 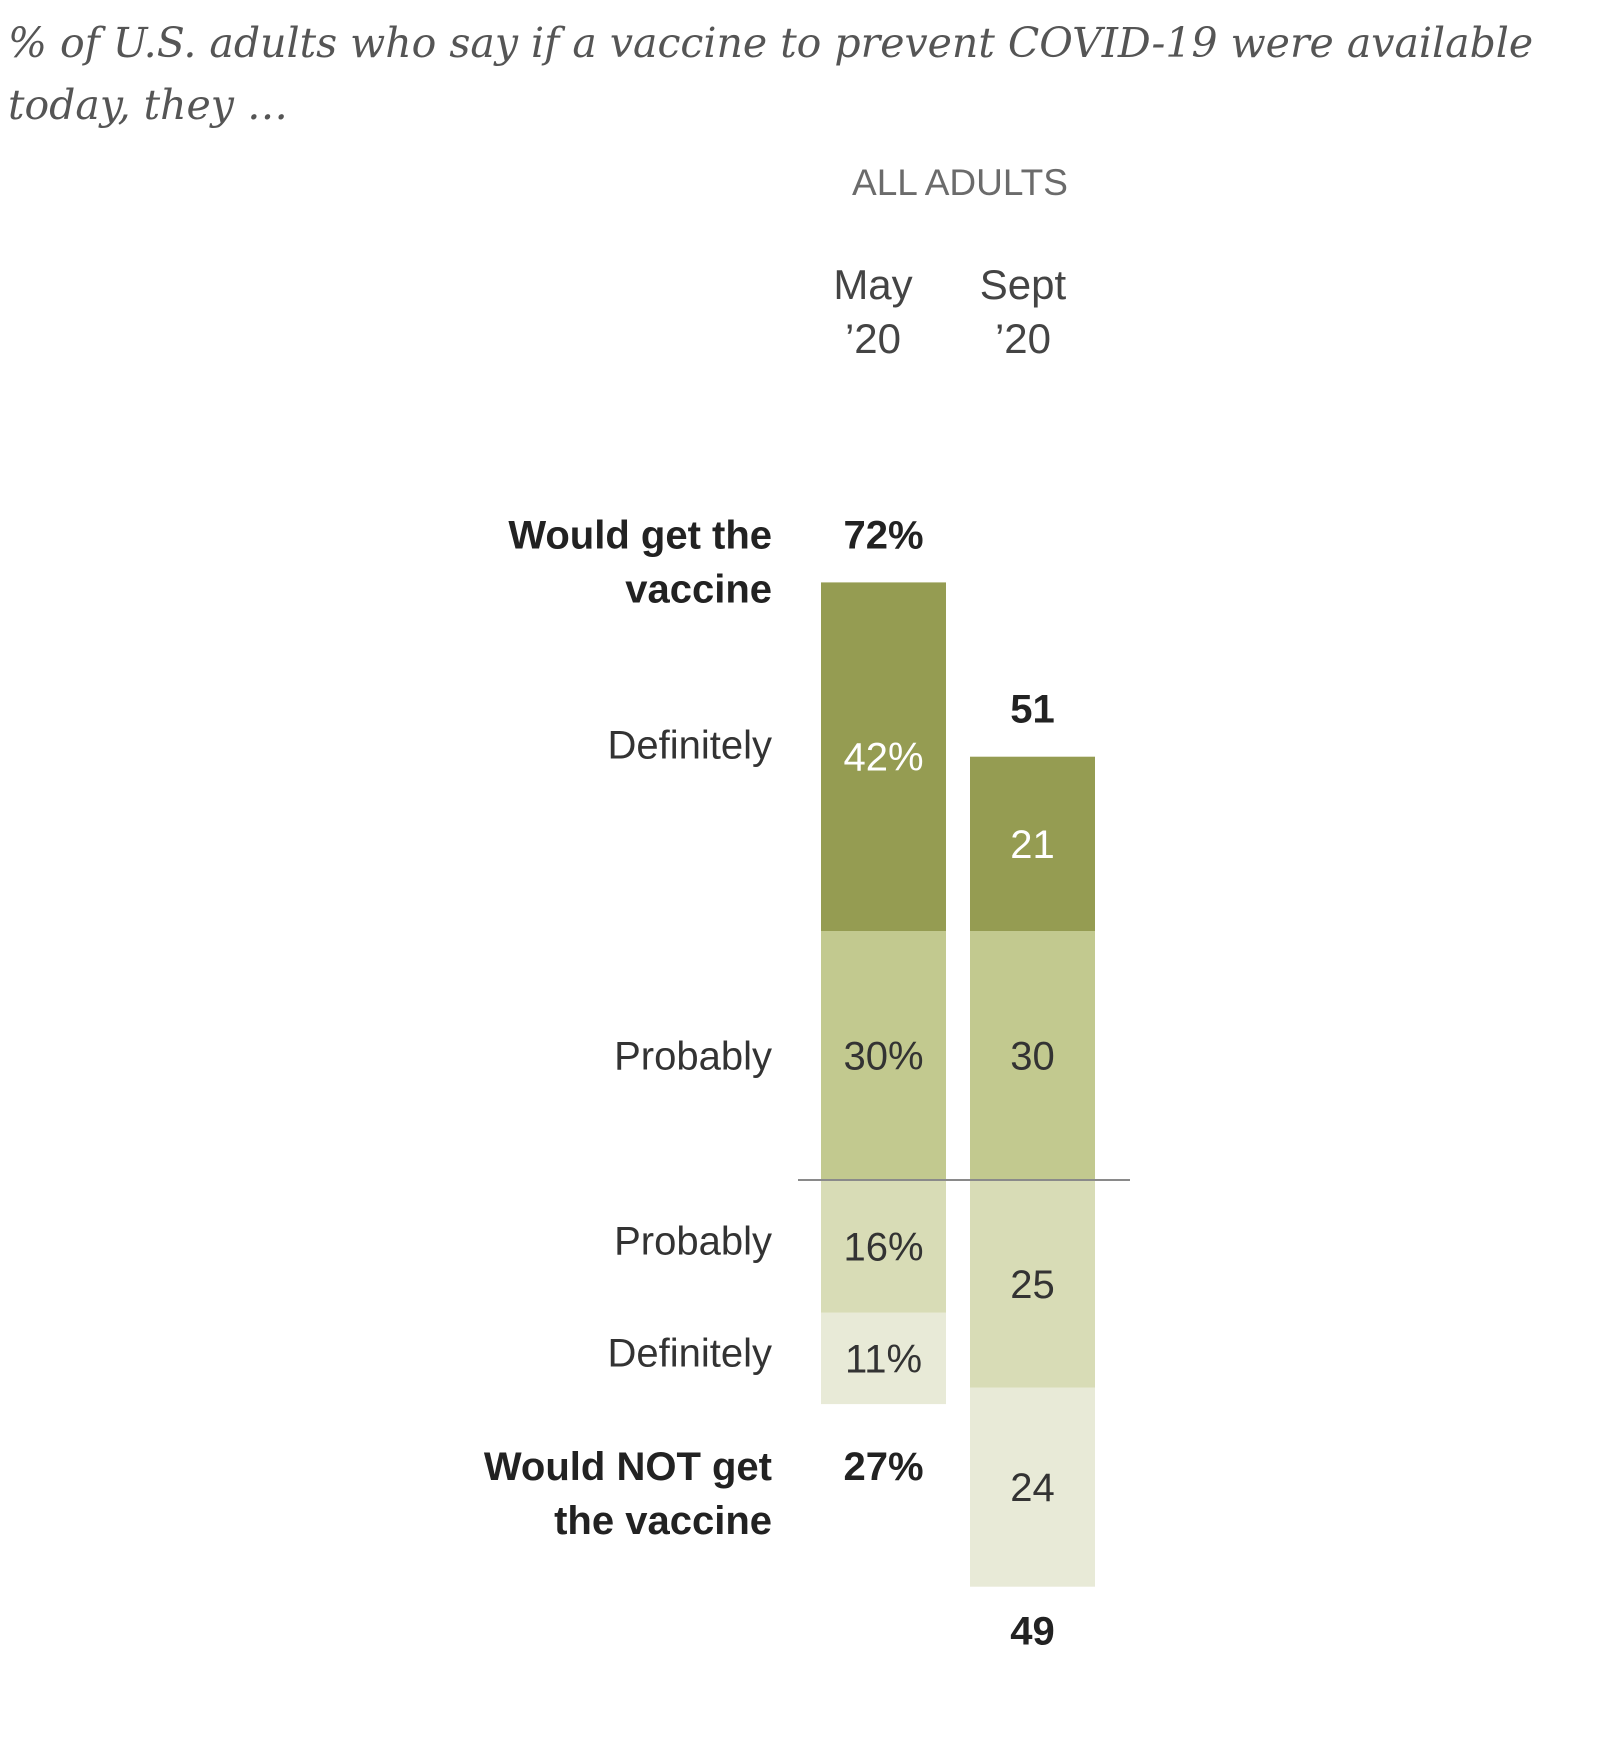 I want to click on row-label-definitely-not: Definitely, so click(x=689, y=1353).